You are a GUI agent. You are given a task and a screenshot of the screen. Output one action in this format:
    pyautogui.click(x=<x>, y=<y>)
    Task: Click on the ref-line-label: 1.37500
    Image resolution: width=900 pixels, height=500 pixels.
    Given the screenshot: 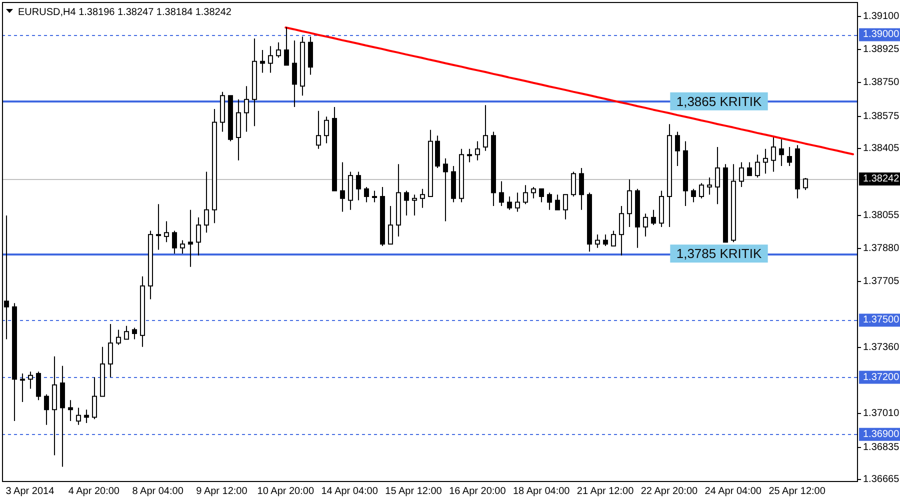 What is the action you would take?
    pyautogui.click(x=881, y=320)
    